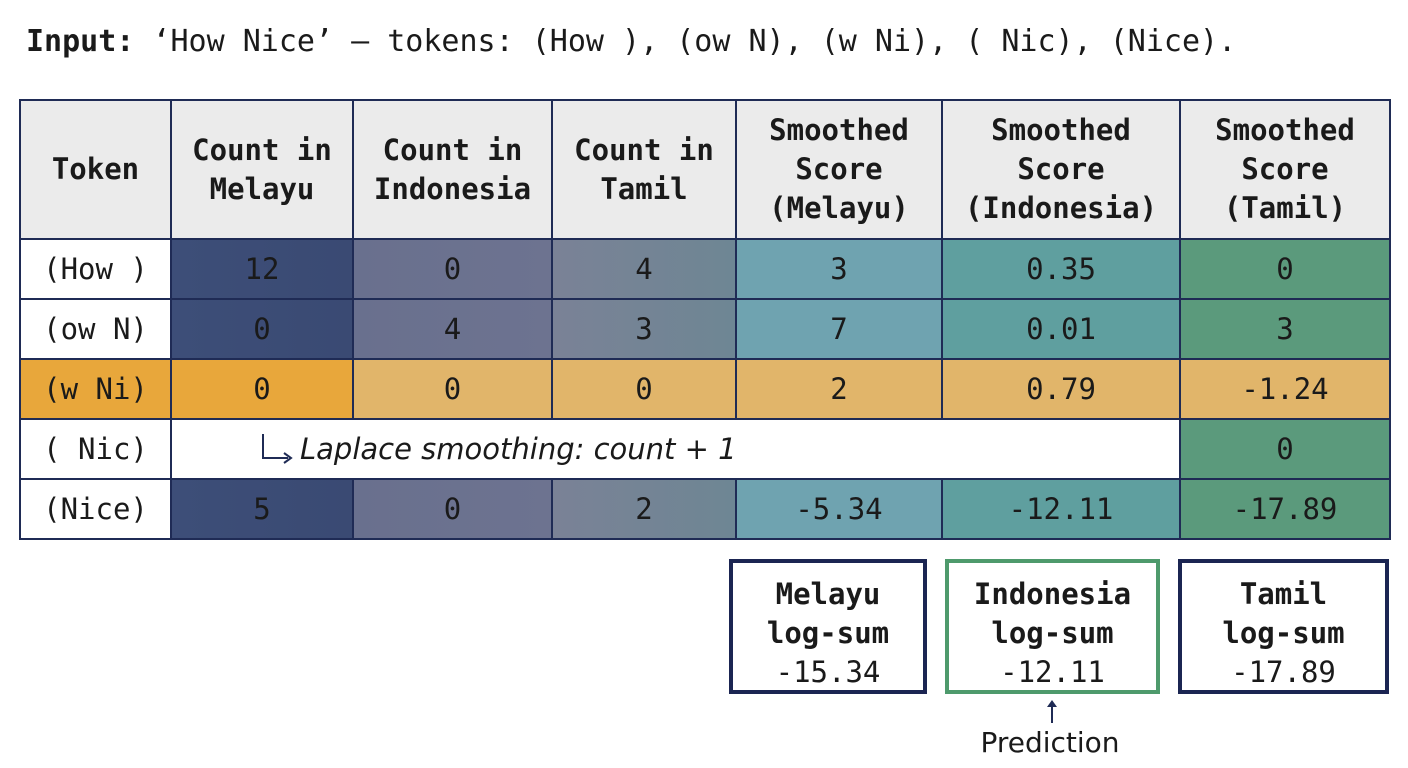 Image resolution: width=1408 pixels, height=768 pixels. Describe the element at coordinates (1061, 509) in the screenshot. I see `score-indonesia-cell: -12.11` at that location.